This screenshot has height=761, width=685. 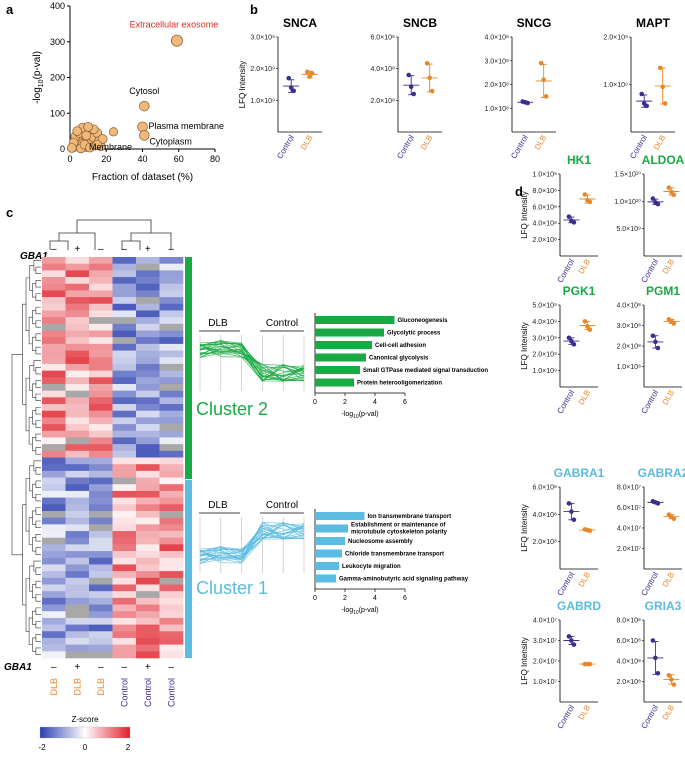 What do you see at coordinates (579, 291) in the screenshot?
I see `dotplot-title: PGK1` at bounding box center [579, 291].